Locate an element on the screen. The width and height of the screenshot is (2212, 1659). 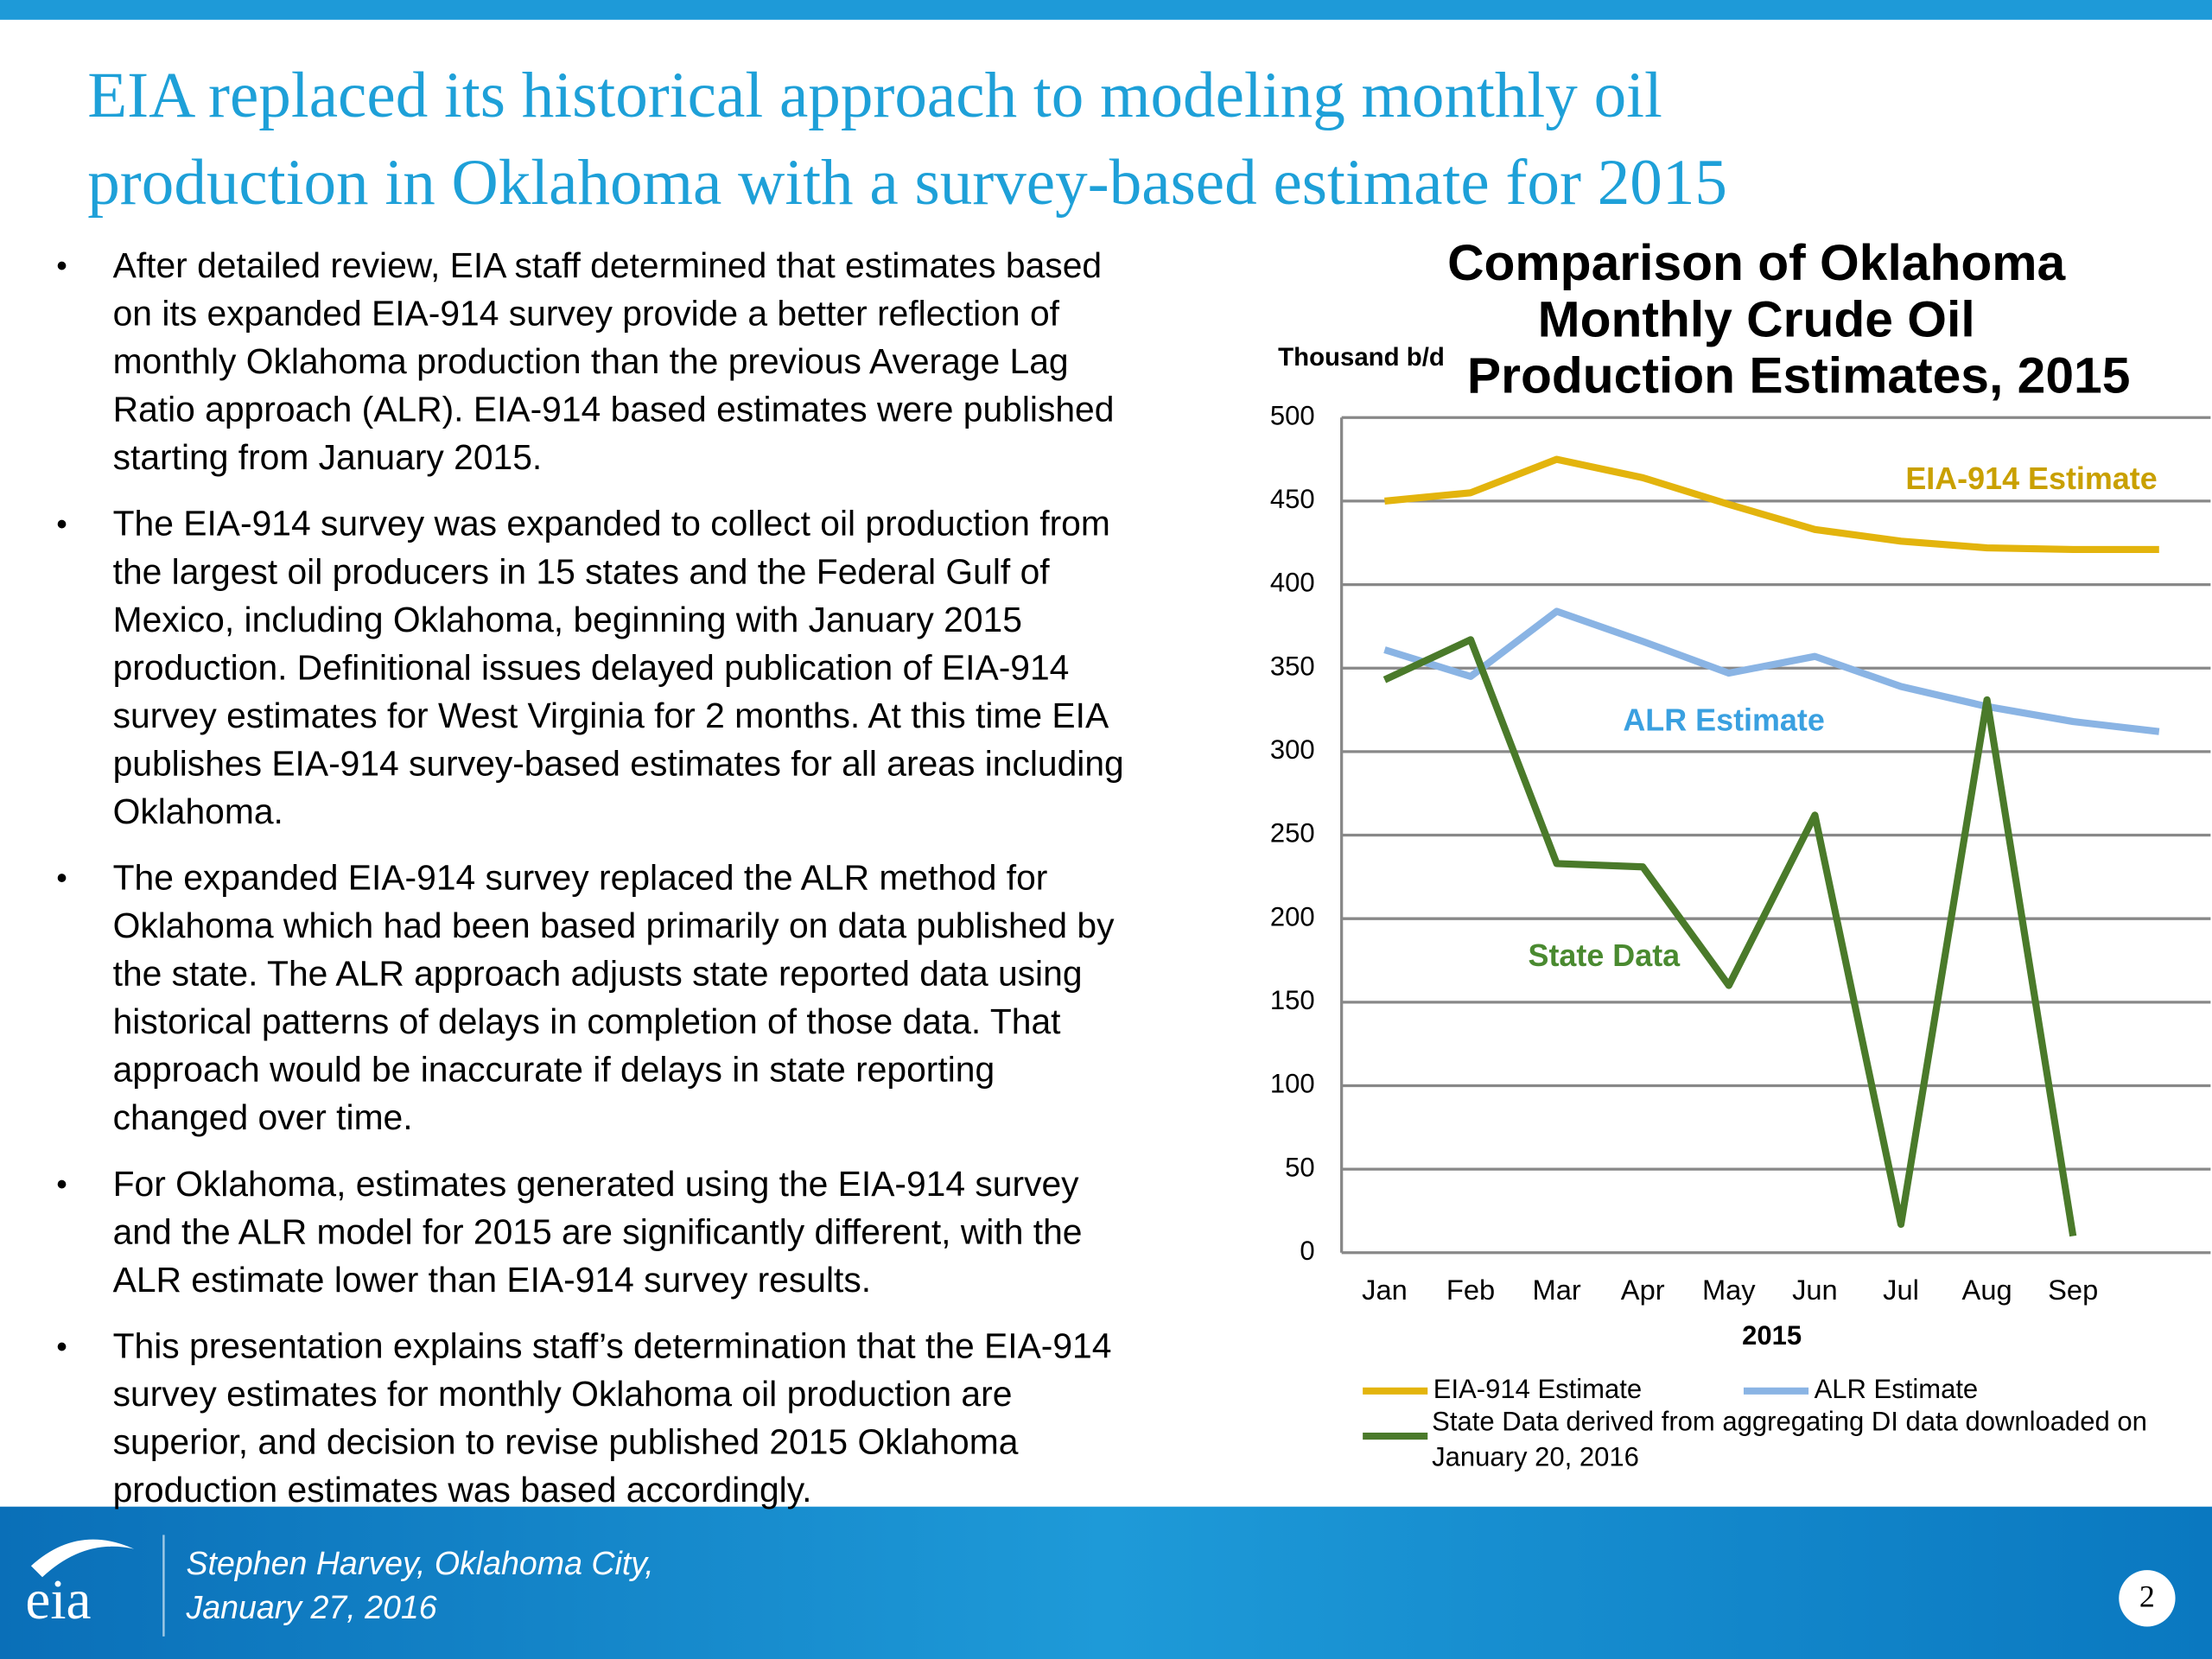
x-tick-label: Mar is located at coordinates (1557, 1290).